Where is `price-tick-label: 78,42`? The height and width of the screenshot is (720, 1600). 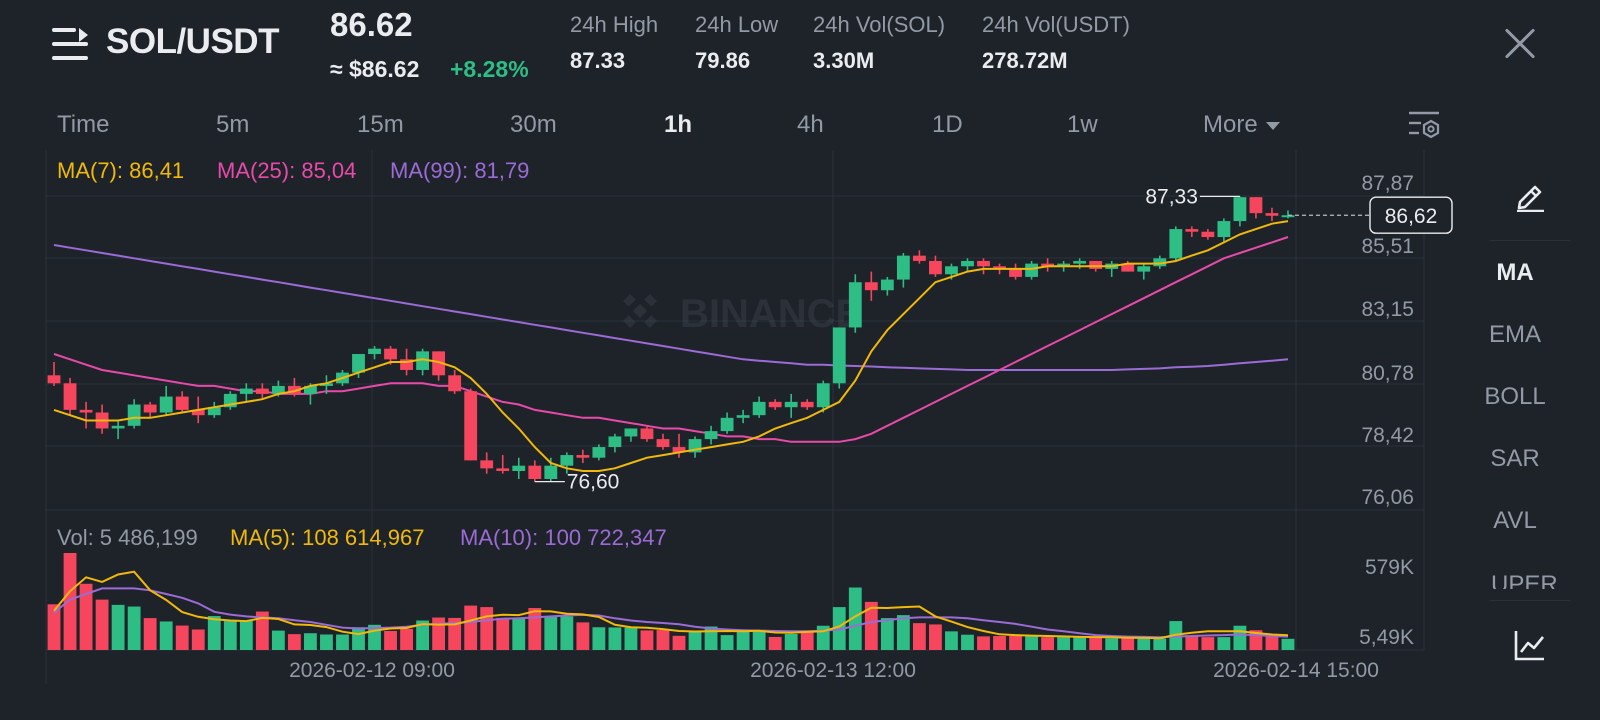 price-tick-label: 78,42 is located at coordinates (1387, 435).